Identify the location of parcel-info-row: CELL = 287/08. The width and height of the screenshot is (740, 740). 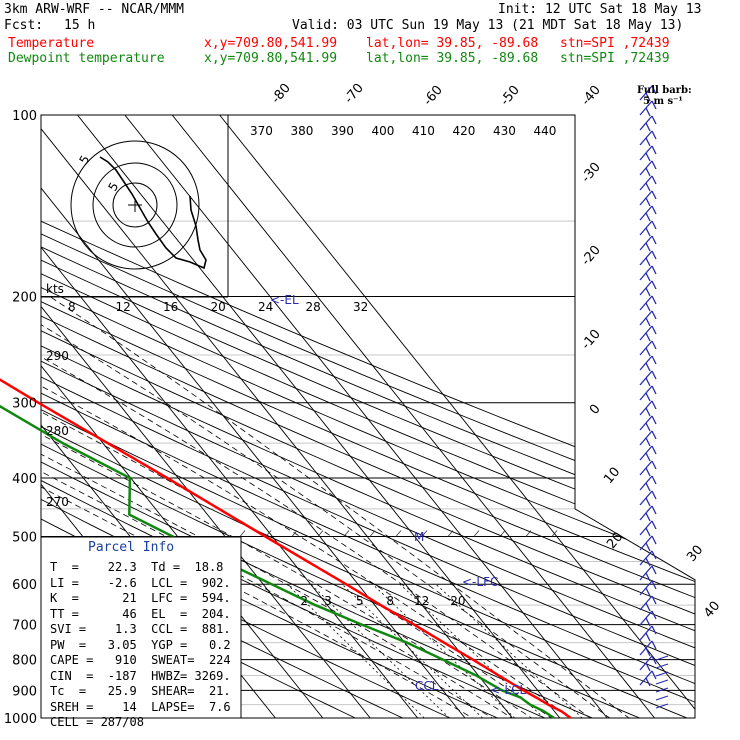
(97, 722).